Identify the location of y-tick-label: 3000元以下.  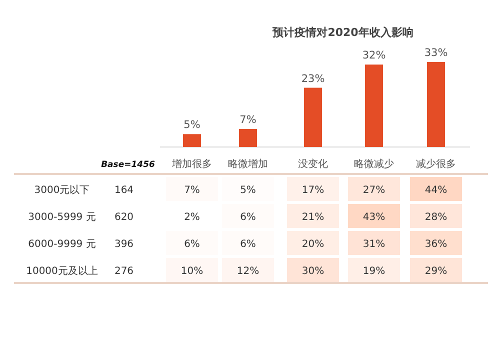
(62, 190).